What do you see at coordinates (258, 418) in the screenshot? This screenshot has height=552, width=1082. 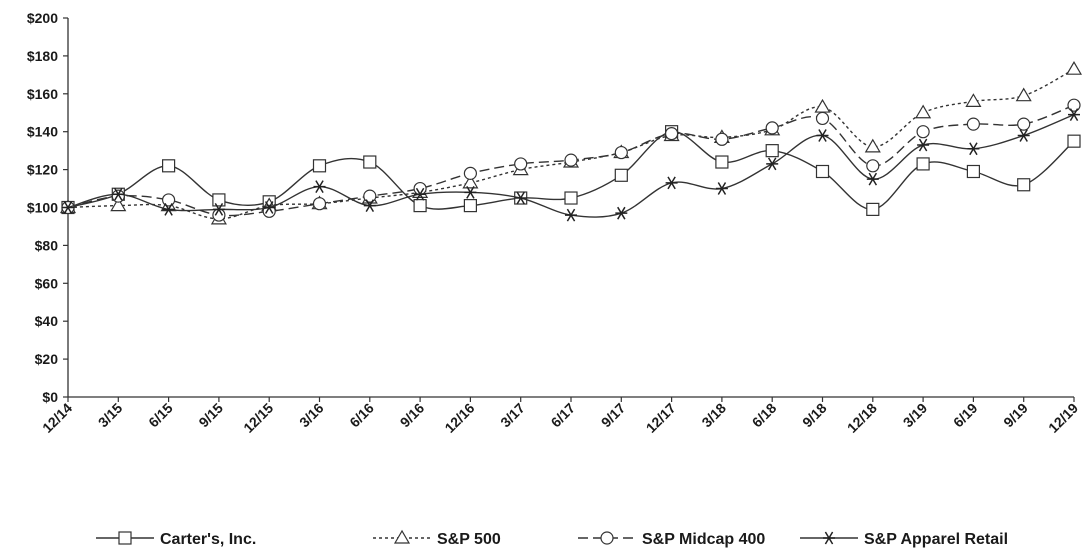 I see `x-tick-label: 12/15` at bounding box center [258, 418].